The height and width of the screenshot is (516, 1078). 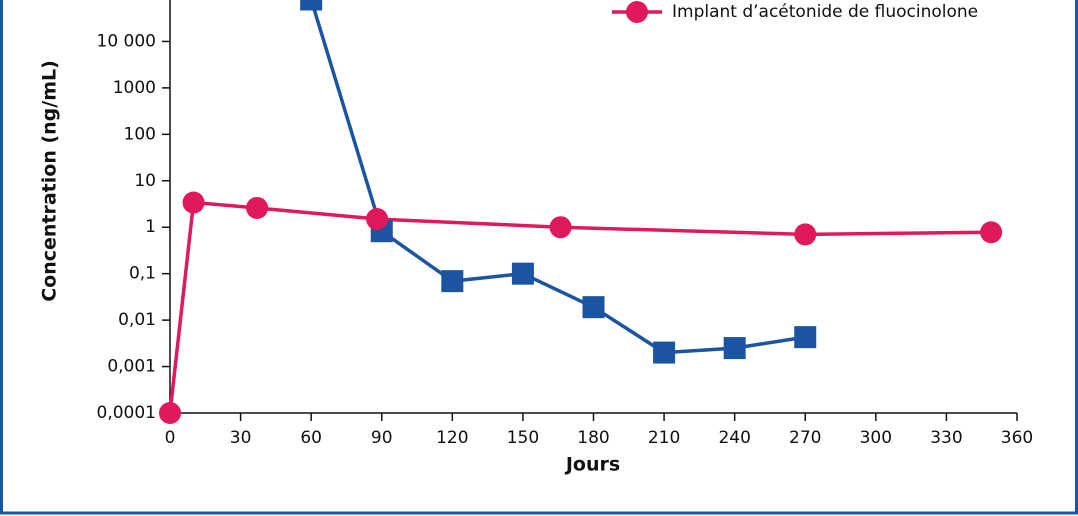 I want to click on y-tick-label: 0,0001, so click(x=126, y=413).